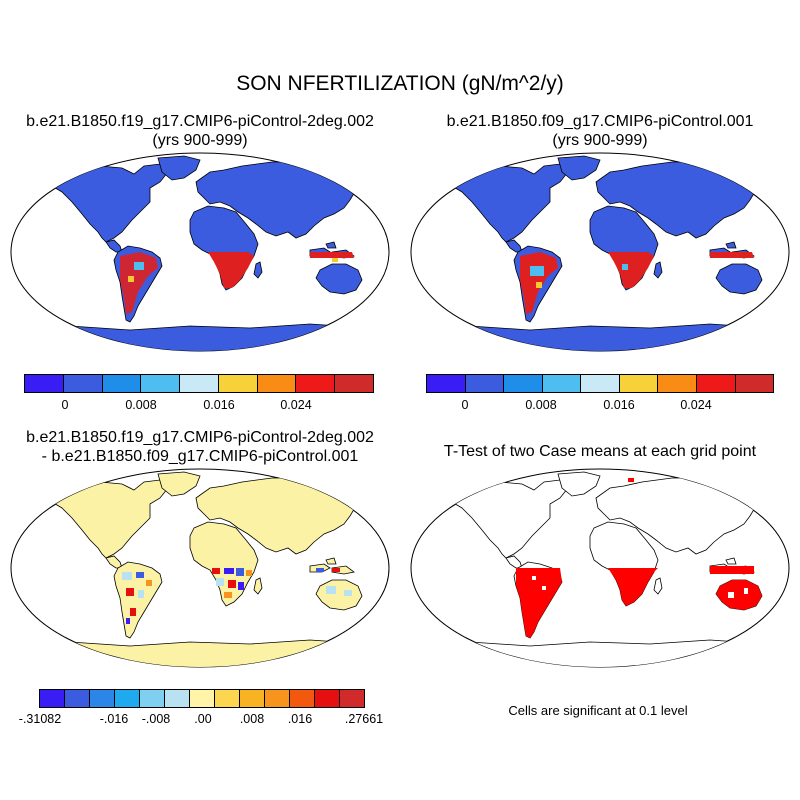  I want to click on colorbar-top-right-tick: 0.008, so click(541, 405).